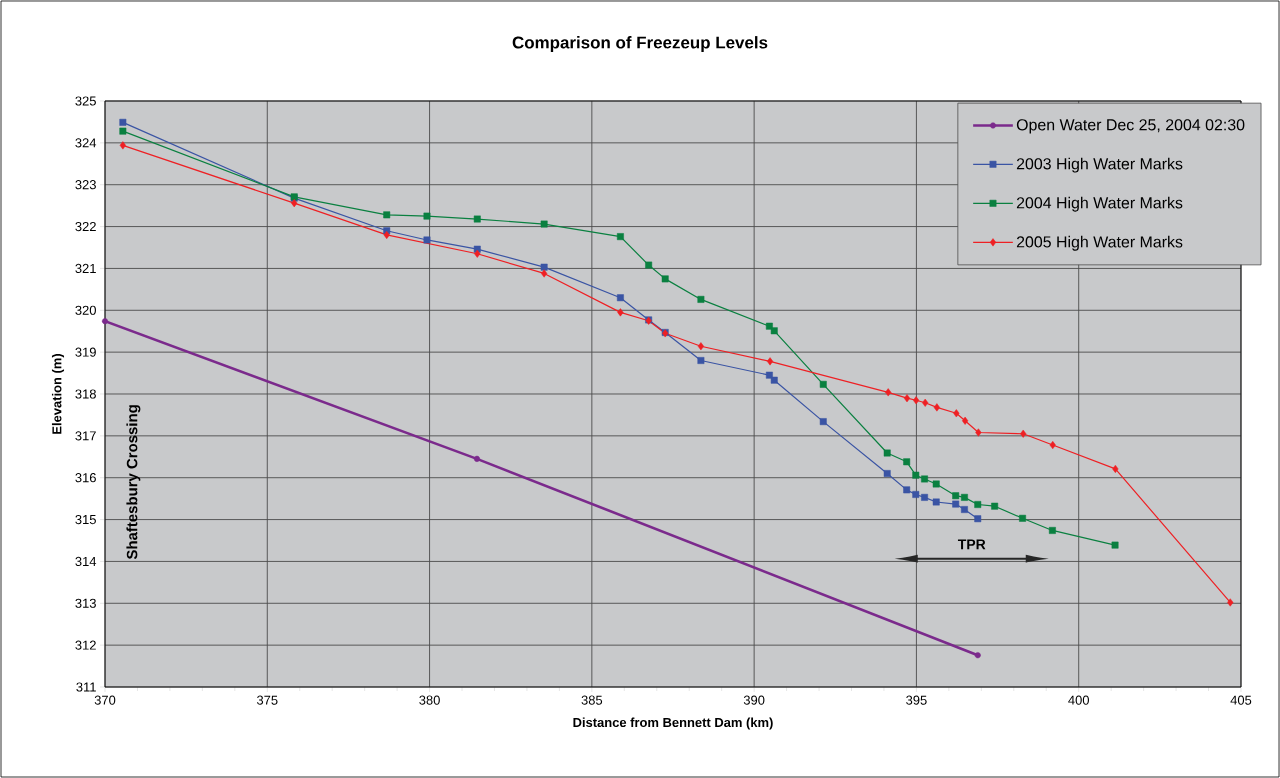  Describe the element at coordinates (85, 310) in the screenshot. I see `y-tick-label: 320` at that location.